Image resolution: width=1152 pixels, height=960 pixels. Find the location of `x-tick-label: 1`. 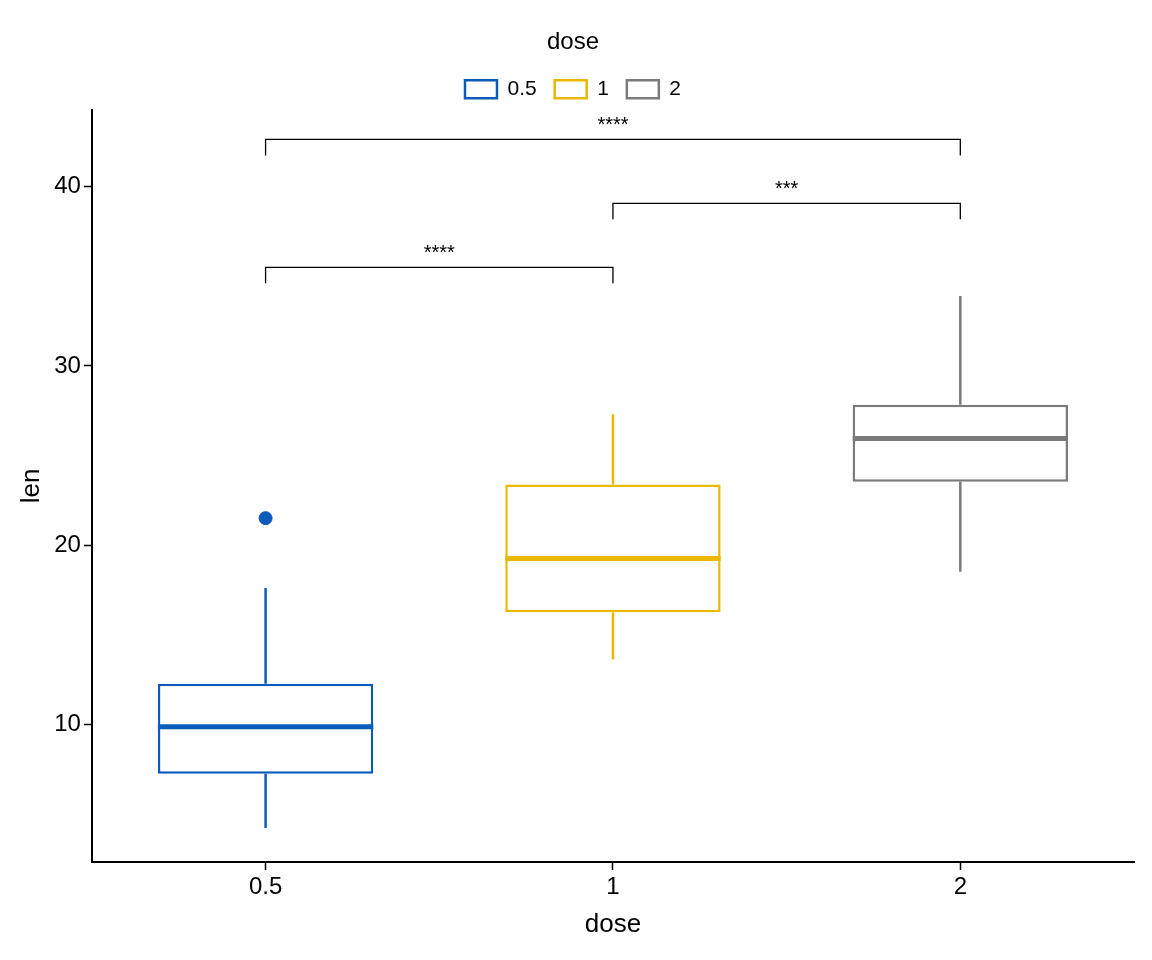

x-tick-label: 1 is located at coordinates (613, 886).